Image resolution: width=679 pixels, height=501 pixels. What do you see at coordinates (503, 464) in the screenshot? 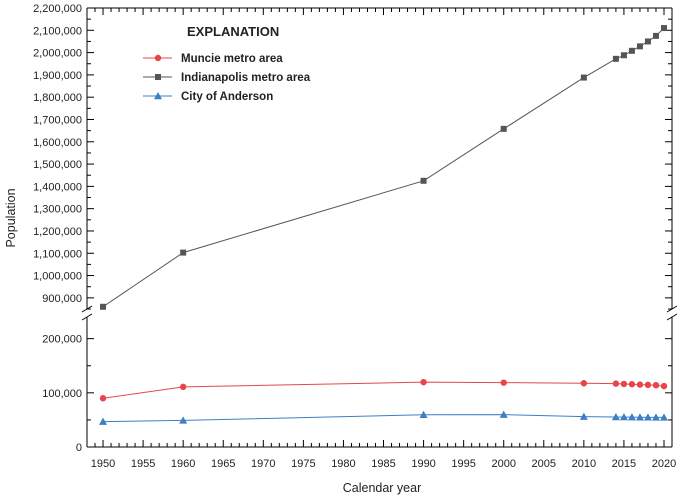
I see `x-tick-label: 2000` at bounding box center [503, 464].